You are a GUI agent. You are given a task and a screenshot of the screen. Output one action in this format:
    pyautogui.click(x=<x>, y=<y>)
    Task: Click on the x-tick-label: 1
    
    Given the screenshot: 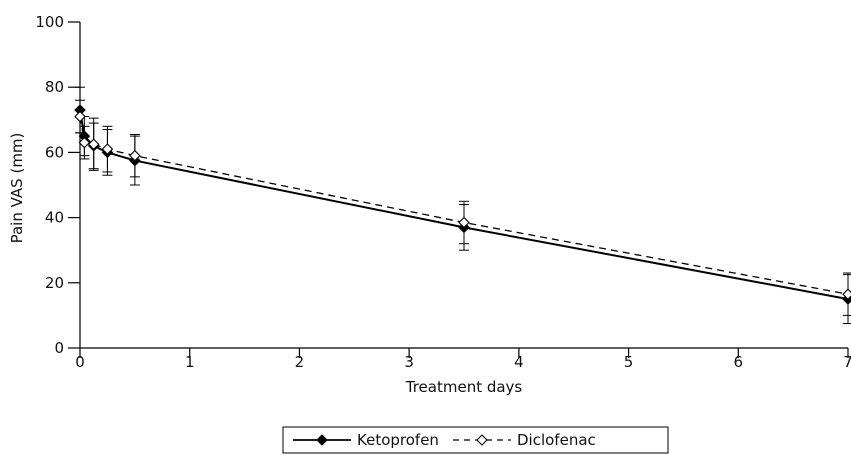 What is the action you would take?
    pyautogui.click(x=190, y=362)
    